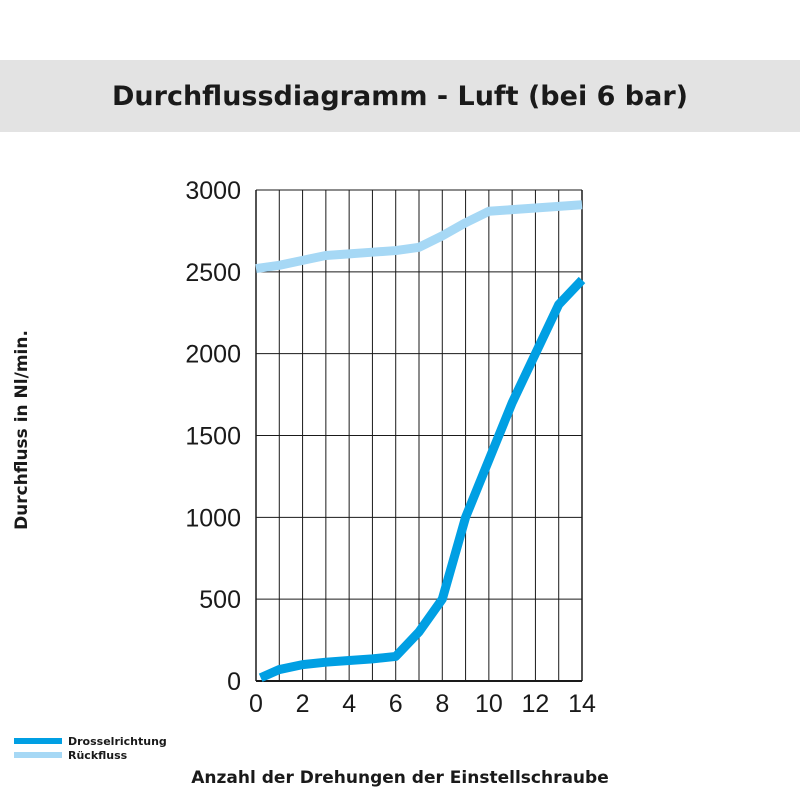  I want to click on y-tick-label: 1000, so click(213, 518).